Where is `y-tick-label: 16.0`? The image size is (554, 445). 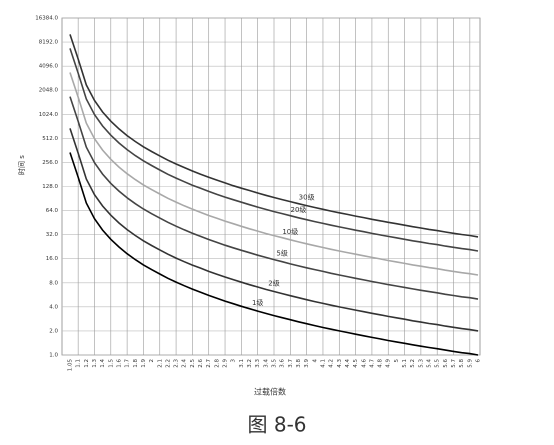 y-tick-label: 16.0 is located at coordinates (52, 259).